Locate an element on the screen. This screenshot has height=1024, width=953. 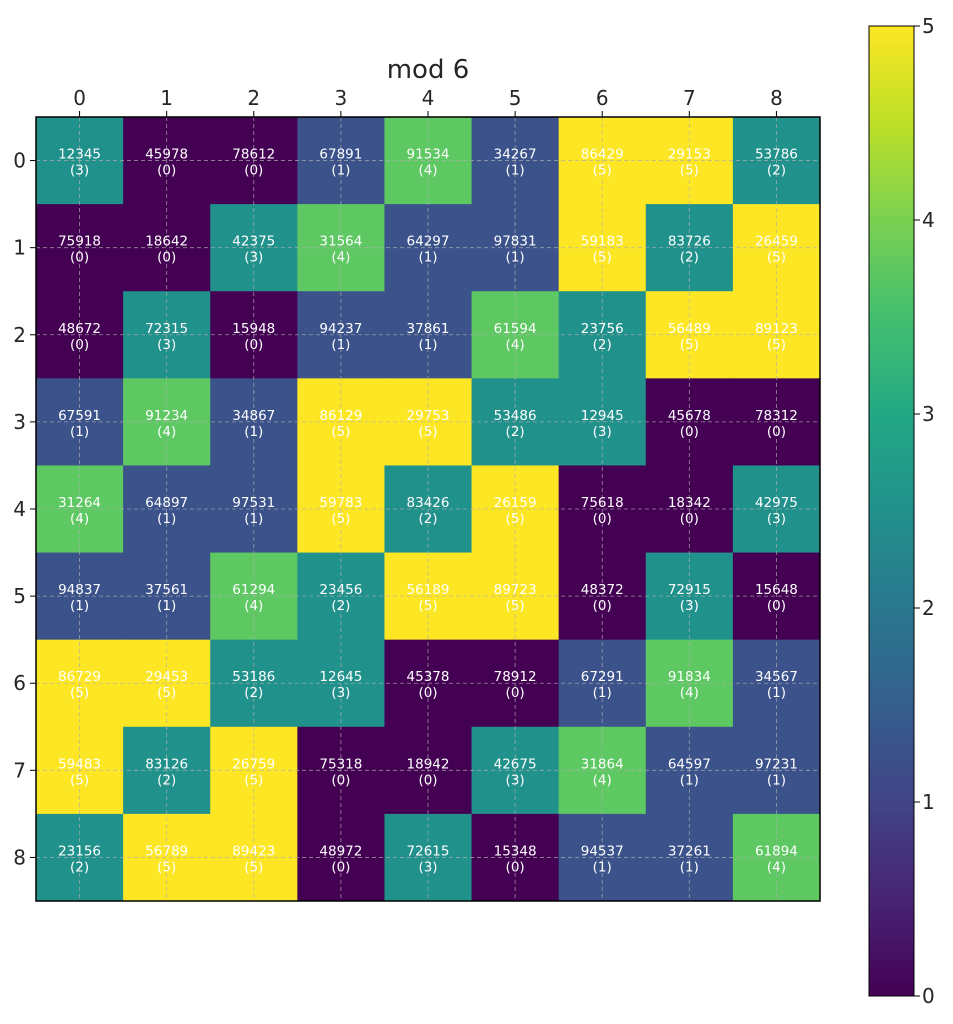
cell-number-label: 72315 is located at coordinates (166, 329).